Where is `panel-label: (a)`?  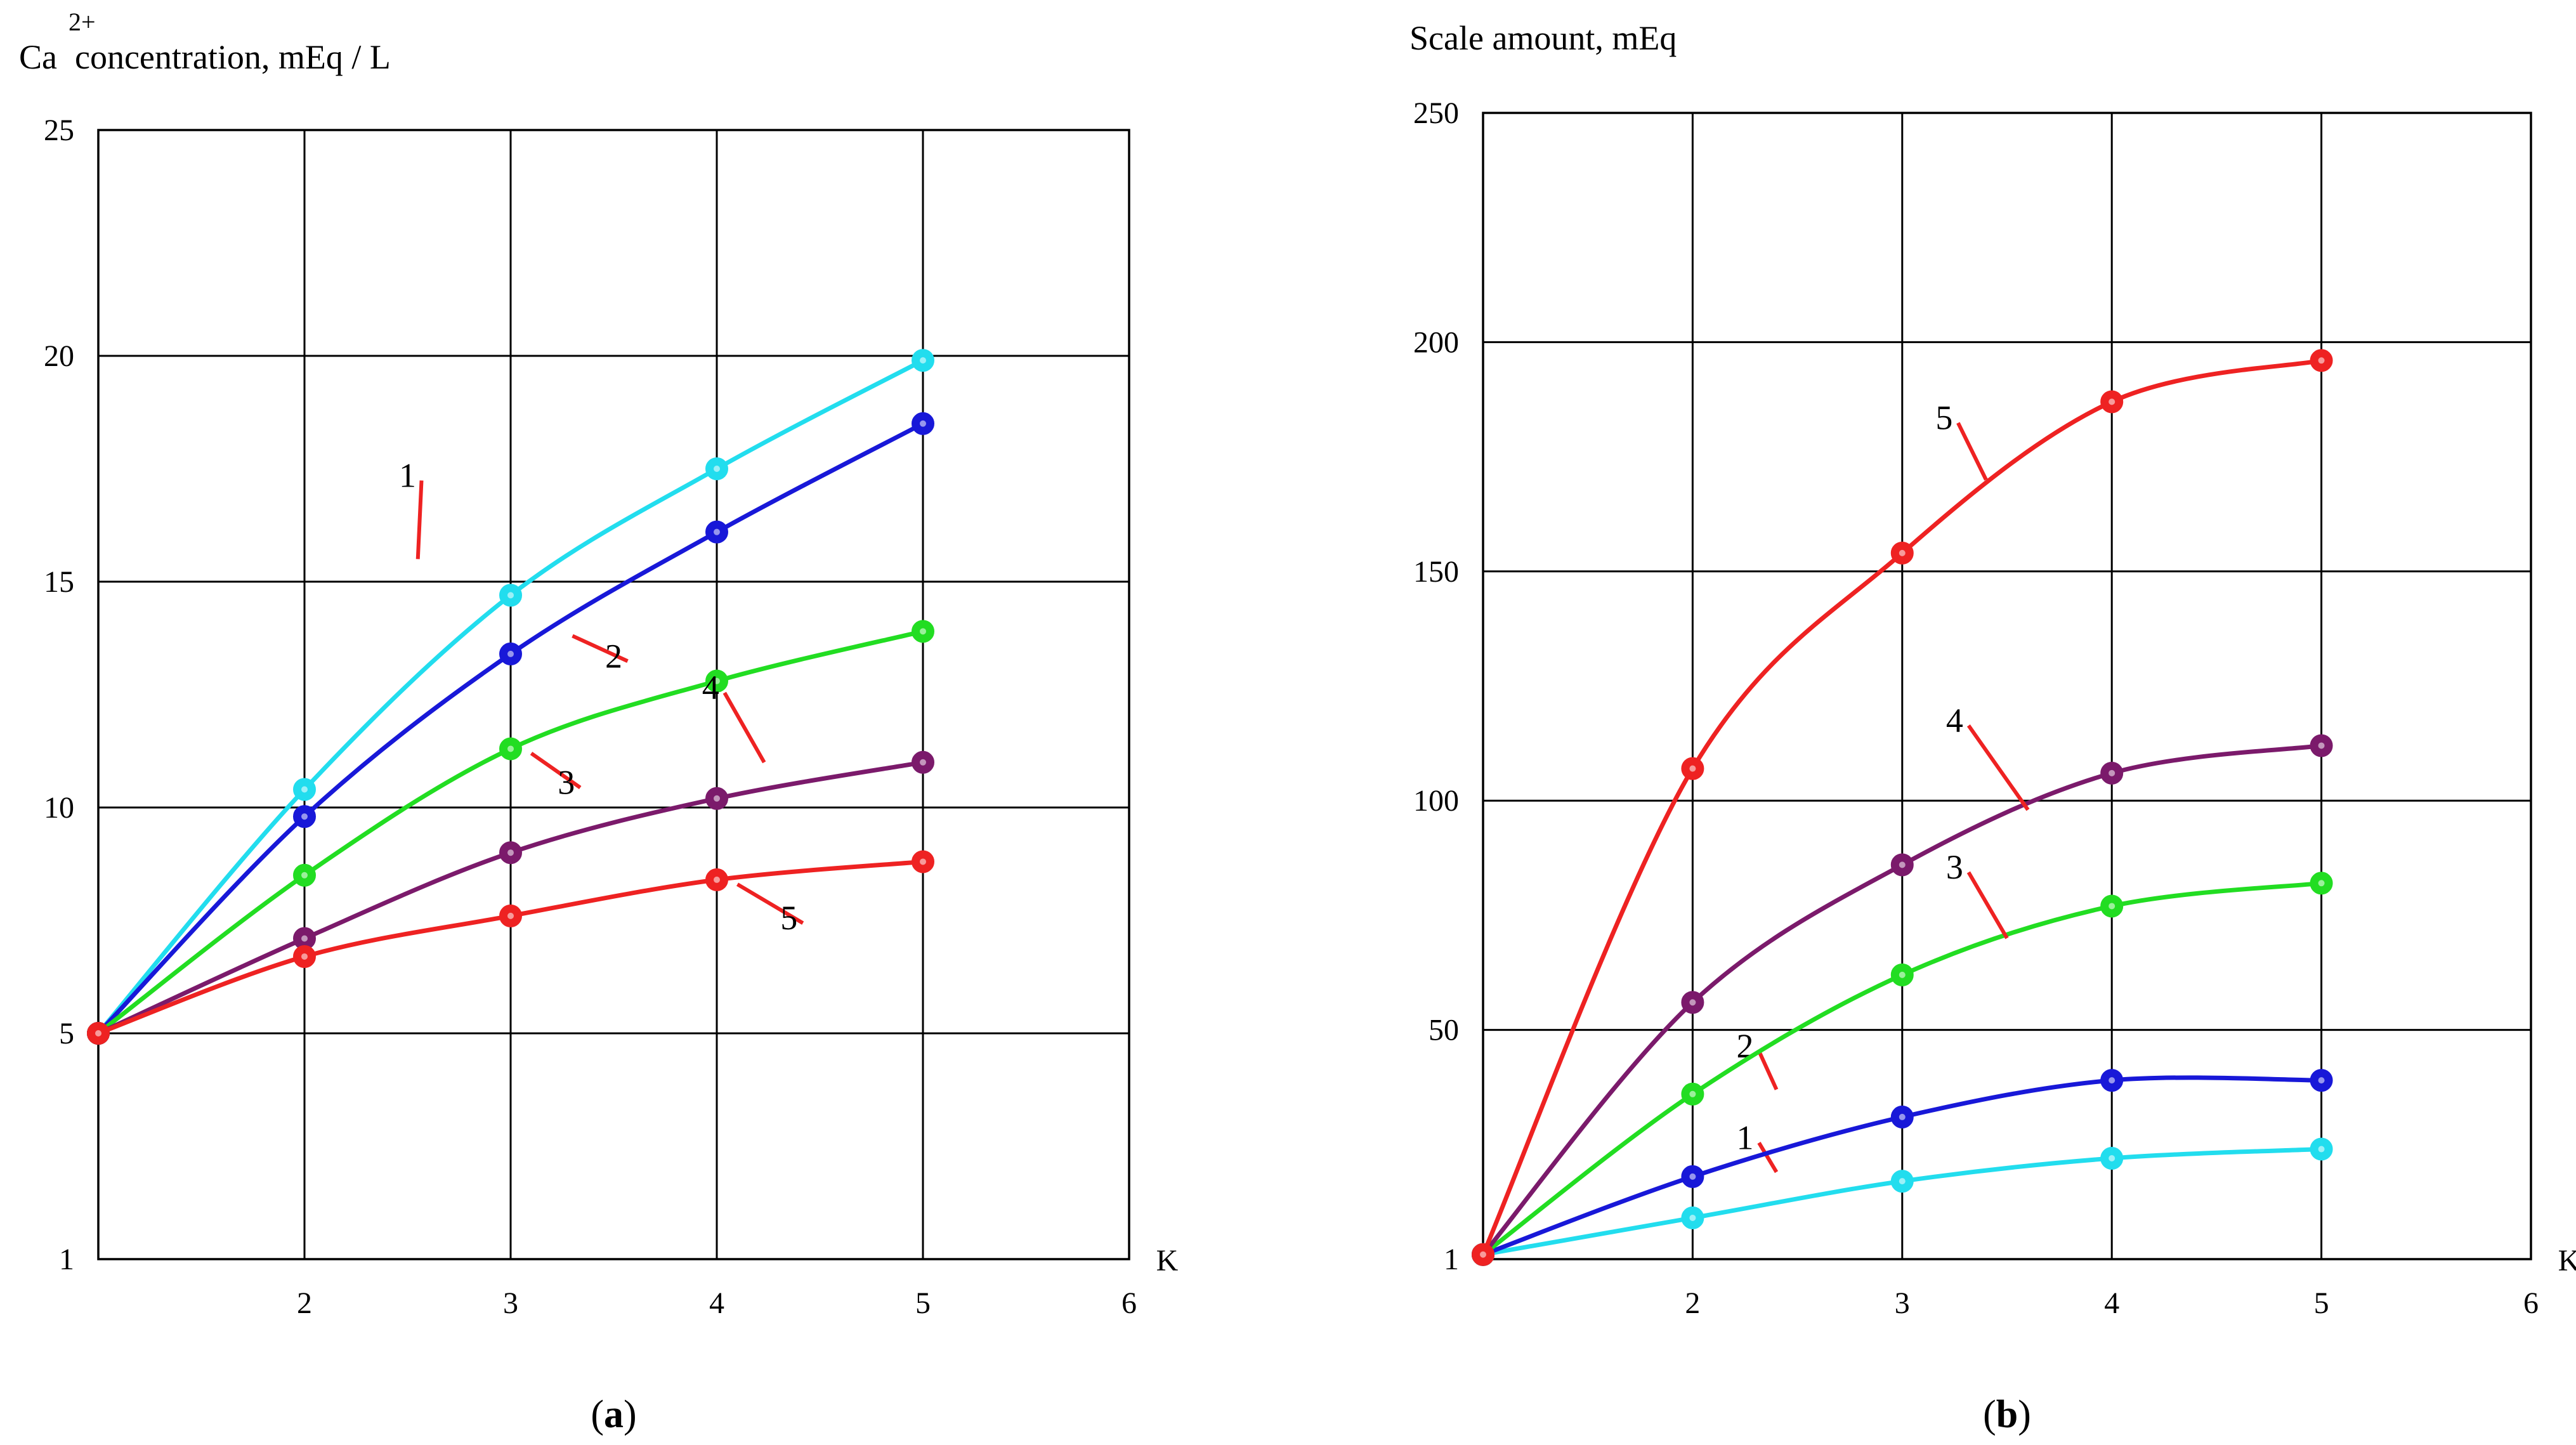 panel-label: (a) is located at coordinates (614, 1415).